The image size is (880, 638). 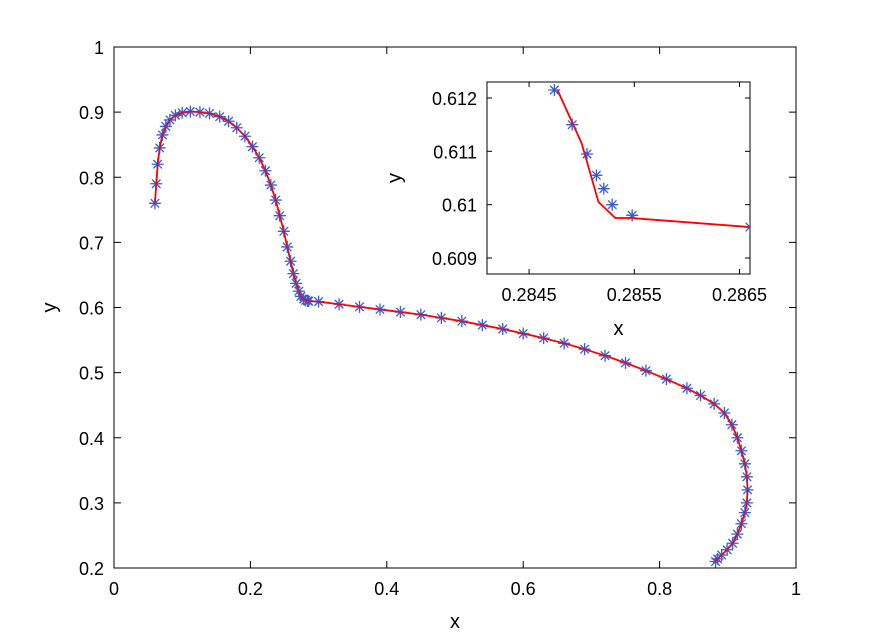 I want to click on main-x-axis-label: x, so click(x=455, y=622).